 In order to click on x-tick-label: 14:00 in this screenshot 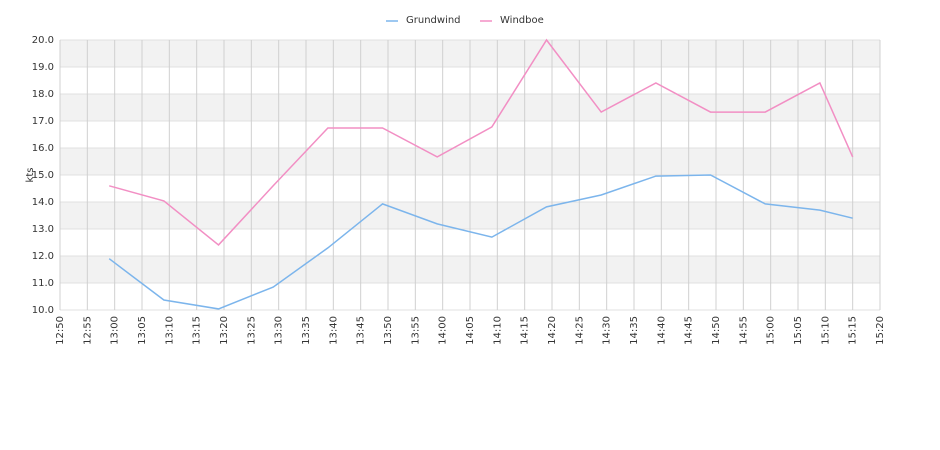, I will do `click(443, 330)`.